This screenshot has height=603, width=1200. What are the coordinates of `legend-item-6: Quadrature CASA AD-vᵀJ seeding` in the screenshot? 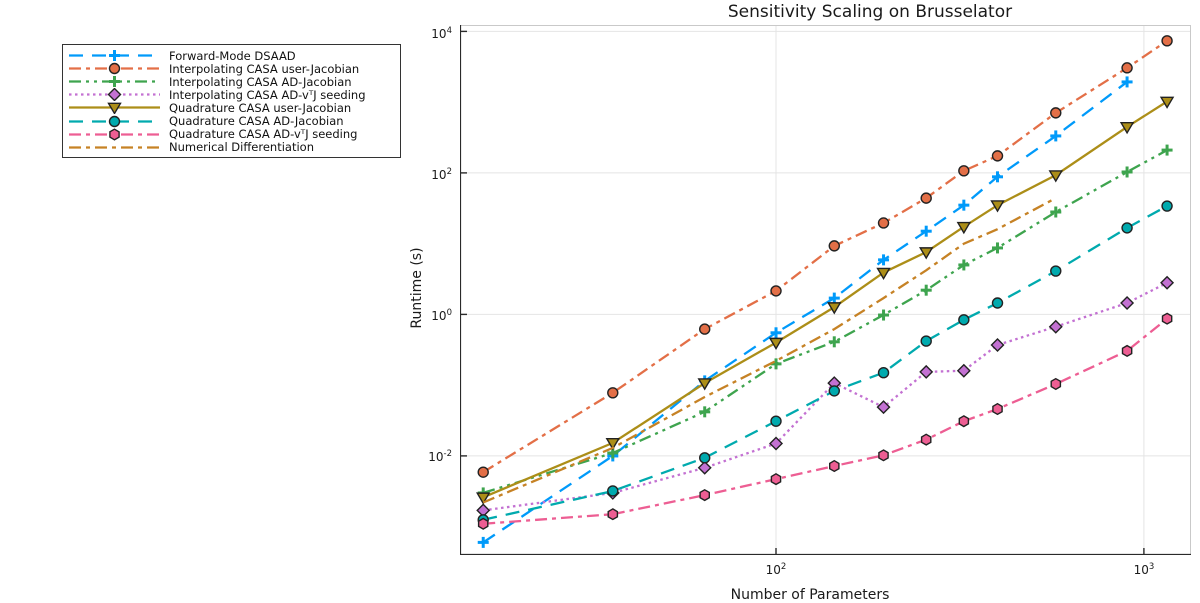 It's located at (232, 134).